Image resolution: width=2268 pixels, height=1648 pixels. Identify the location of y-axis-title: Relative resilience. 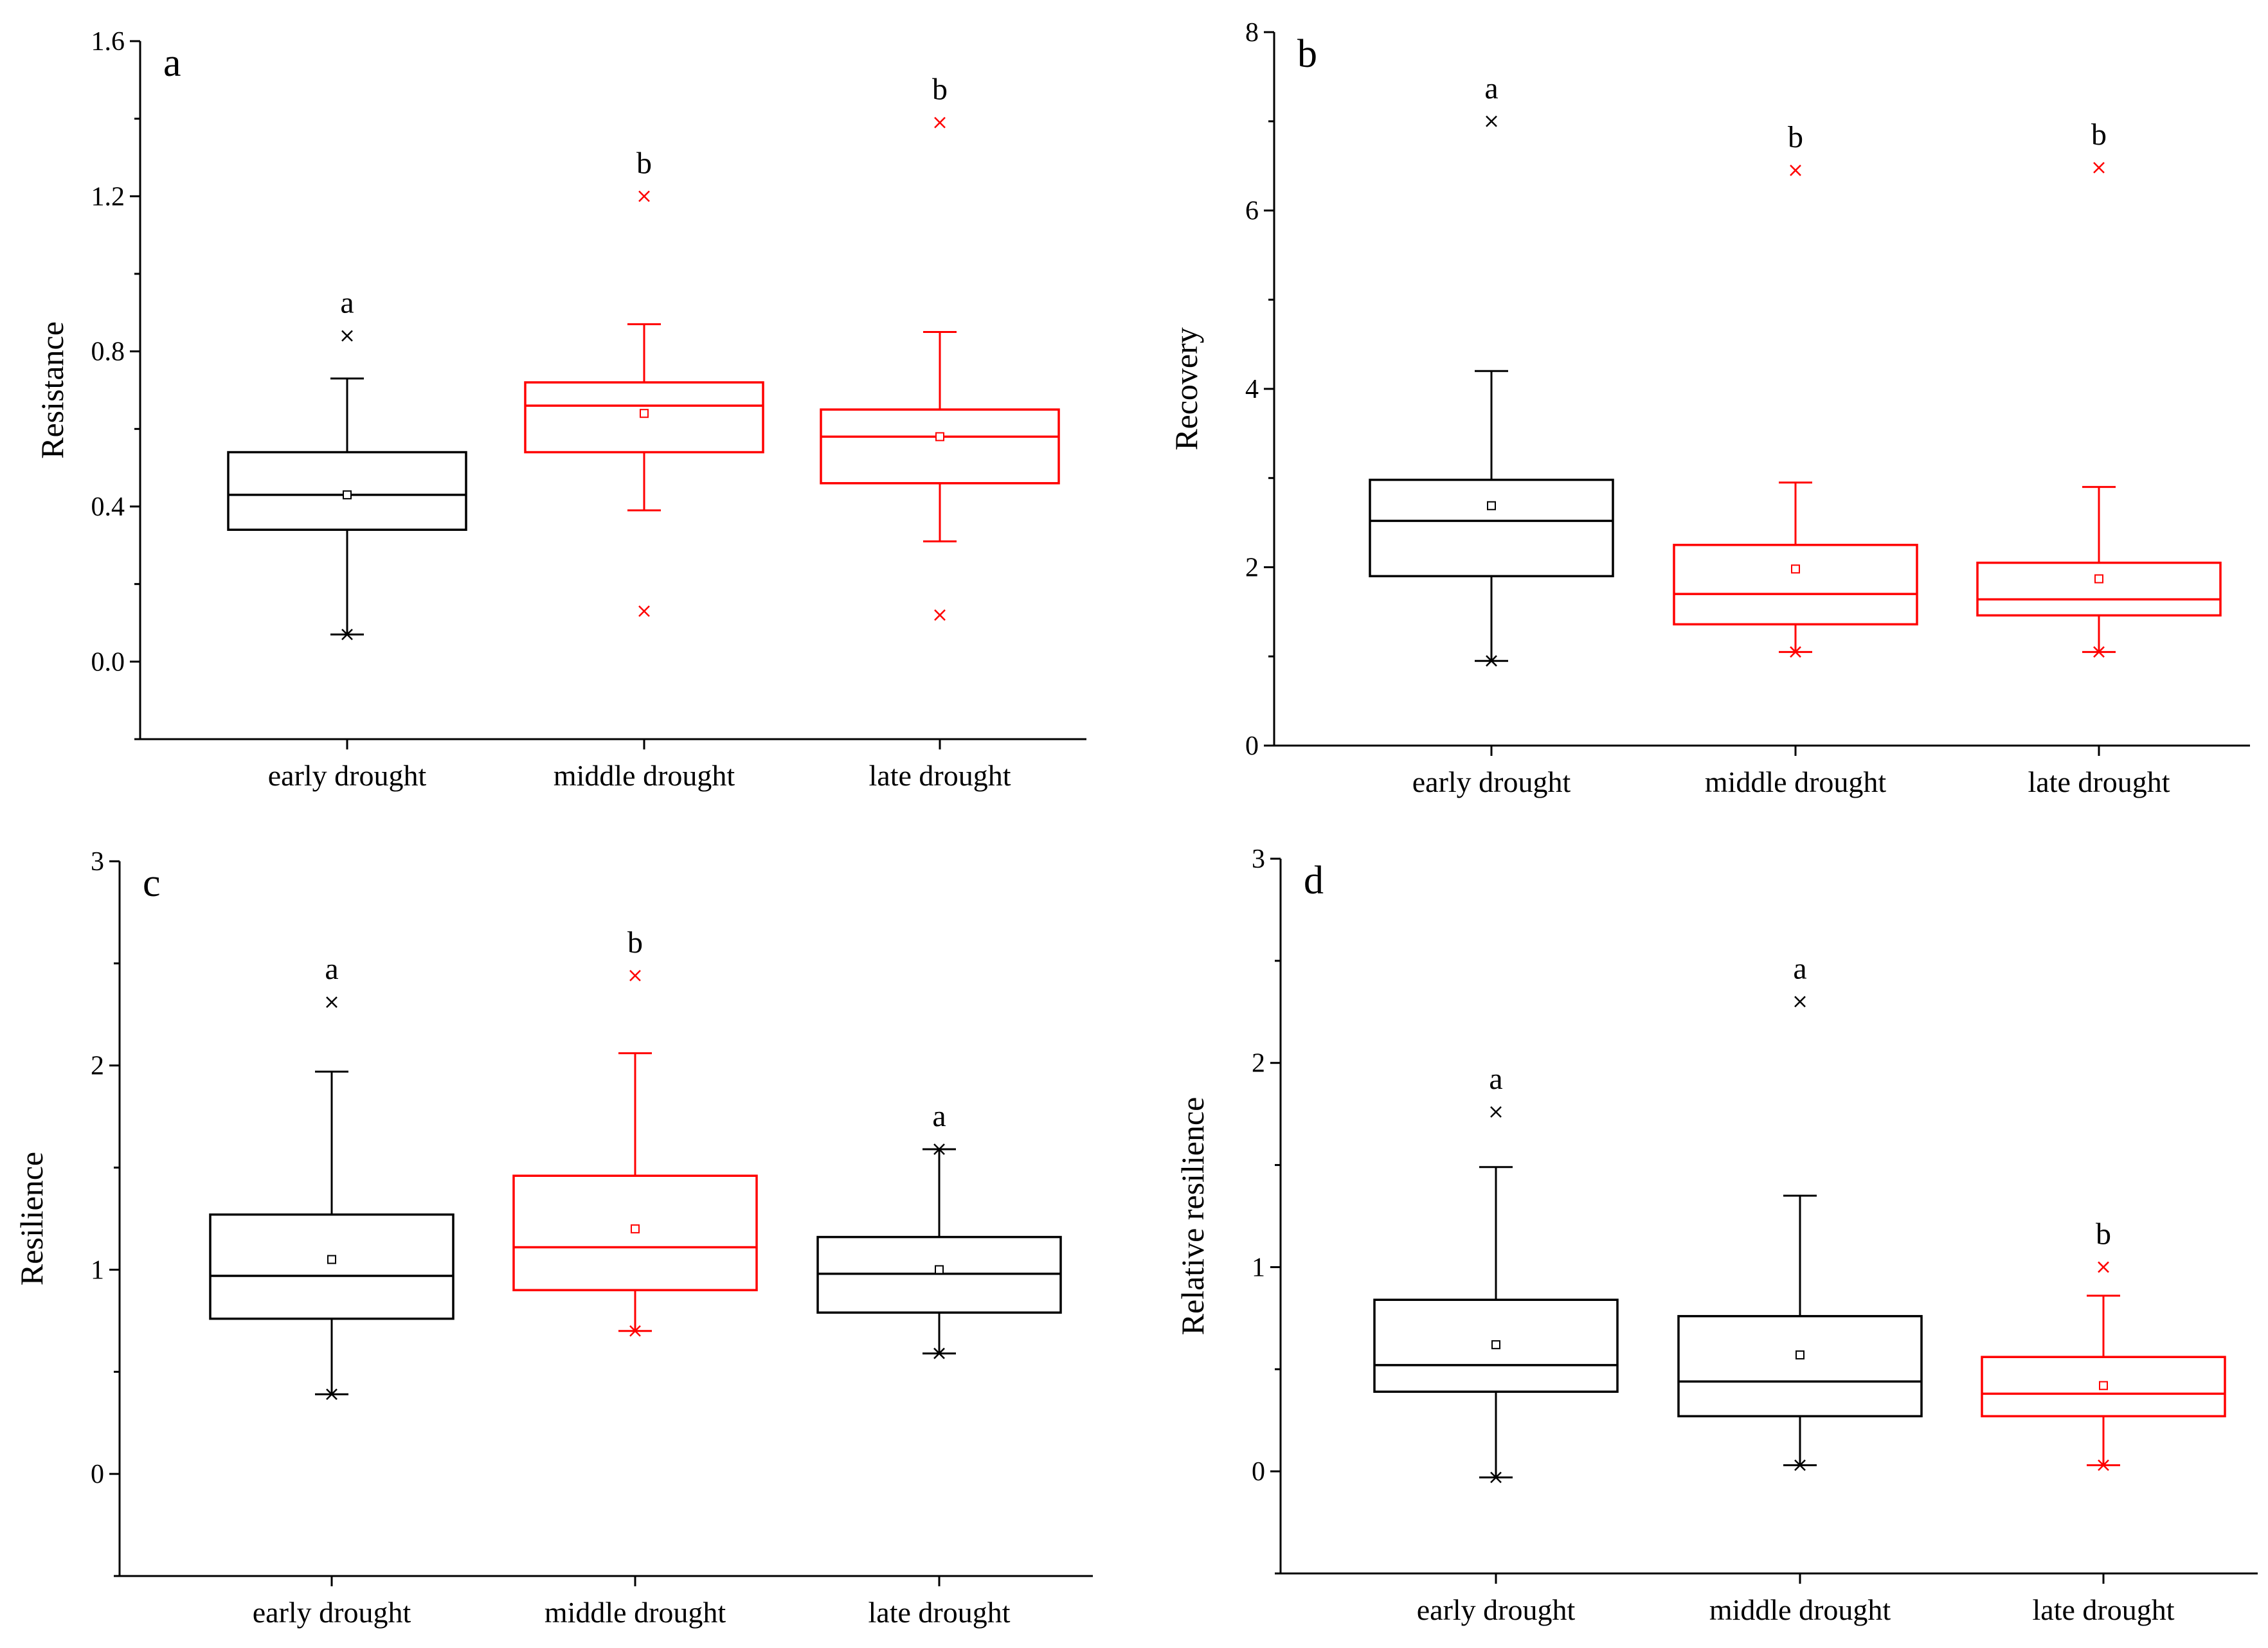
(1192, 1217).